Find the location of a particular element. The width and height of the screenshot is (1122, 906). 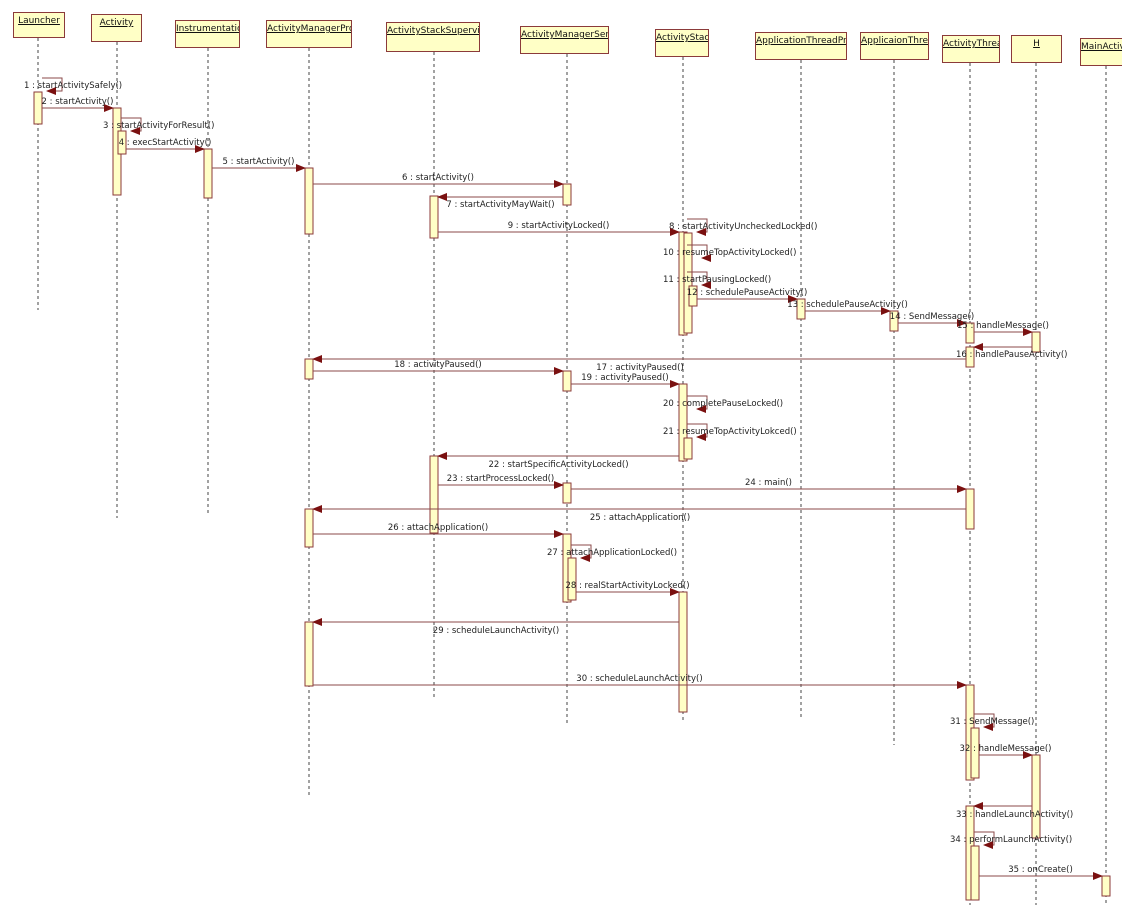

participant-instrumentation: Instrumentation is located at coordinates (207, 34).